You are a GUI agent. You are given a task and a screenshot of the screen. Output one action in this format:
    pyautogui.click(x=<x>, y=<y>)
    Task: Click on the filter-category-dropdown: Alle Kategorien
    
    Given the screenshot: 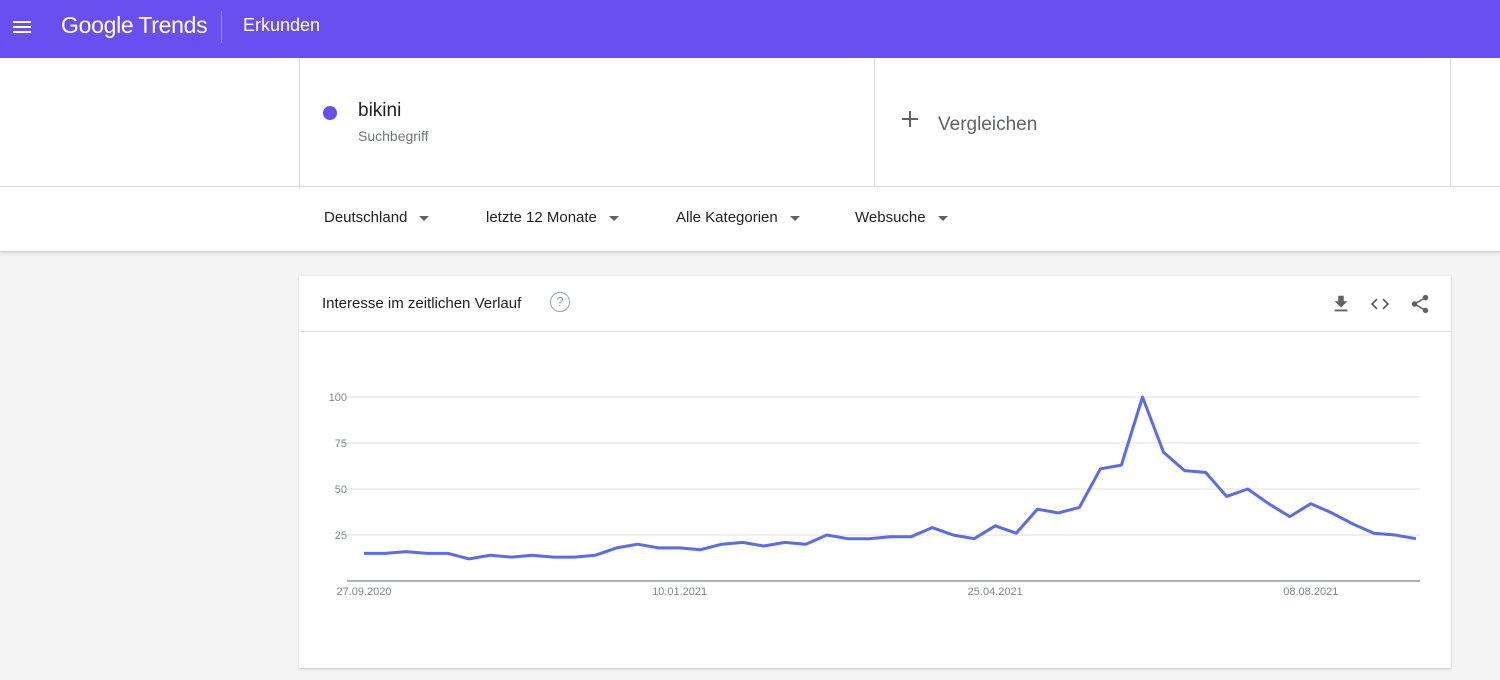 What is the action you would take?
    pyautogui.click(x=738, y=217)
    